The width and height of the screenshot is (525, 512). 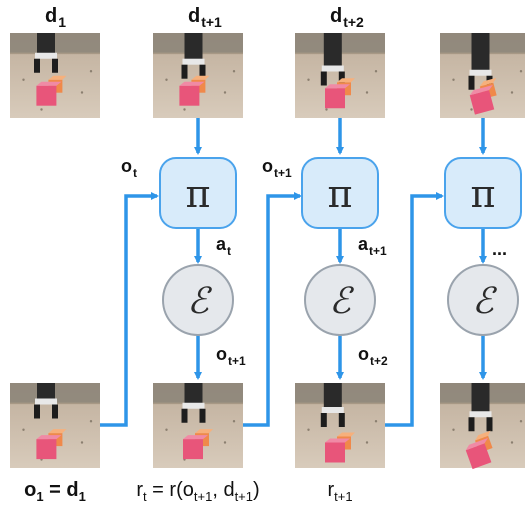 I want to click on top-frame-t2, so click(x=340, y=75).